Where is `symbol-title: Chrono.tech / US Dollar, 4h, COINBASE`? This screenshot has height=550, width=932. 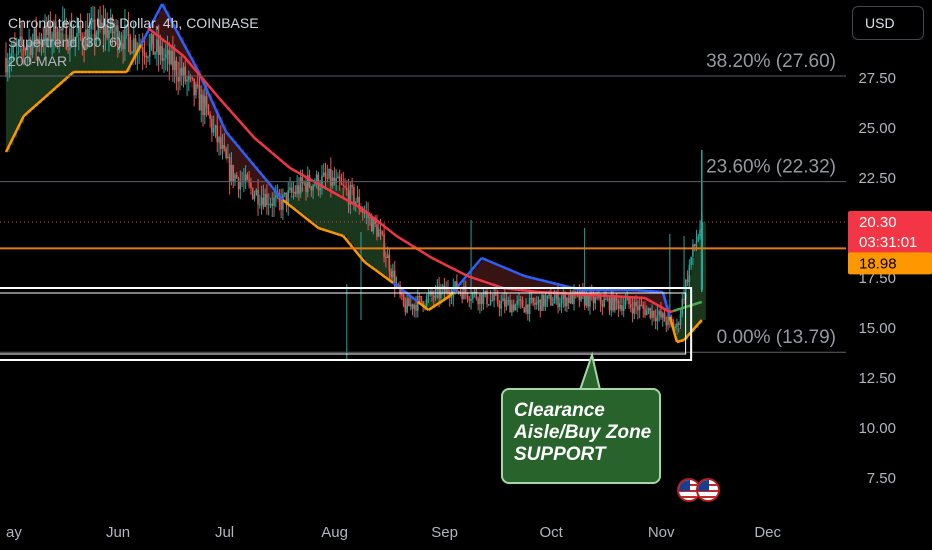
symbol-title: Chrono.tech / US Dollar, 4h, COINBASE is located at coordinates (133, 23).